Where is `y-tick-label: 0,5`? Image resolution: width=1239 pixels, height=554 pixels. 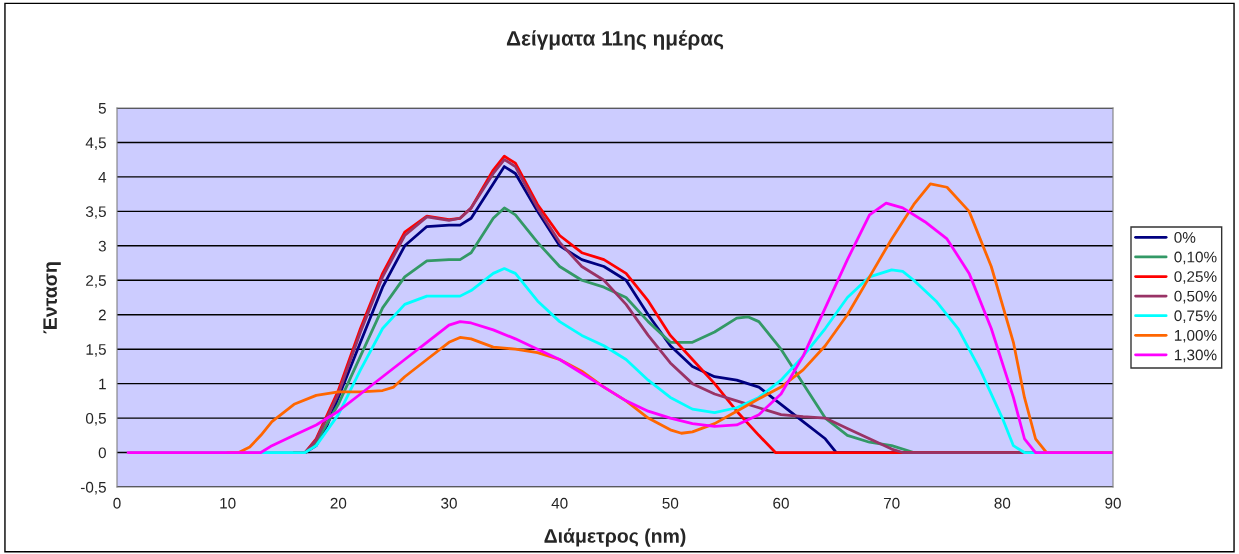 y-tick-label: 0,5 is located at coordinates (95, 419).